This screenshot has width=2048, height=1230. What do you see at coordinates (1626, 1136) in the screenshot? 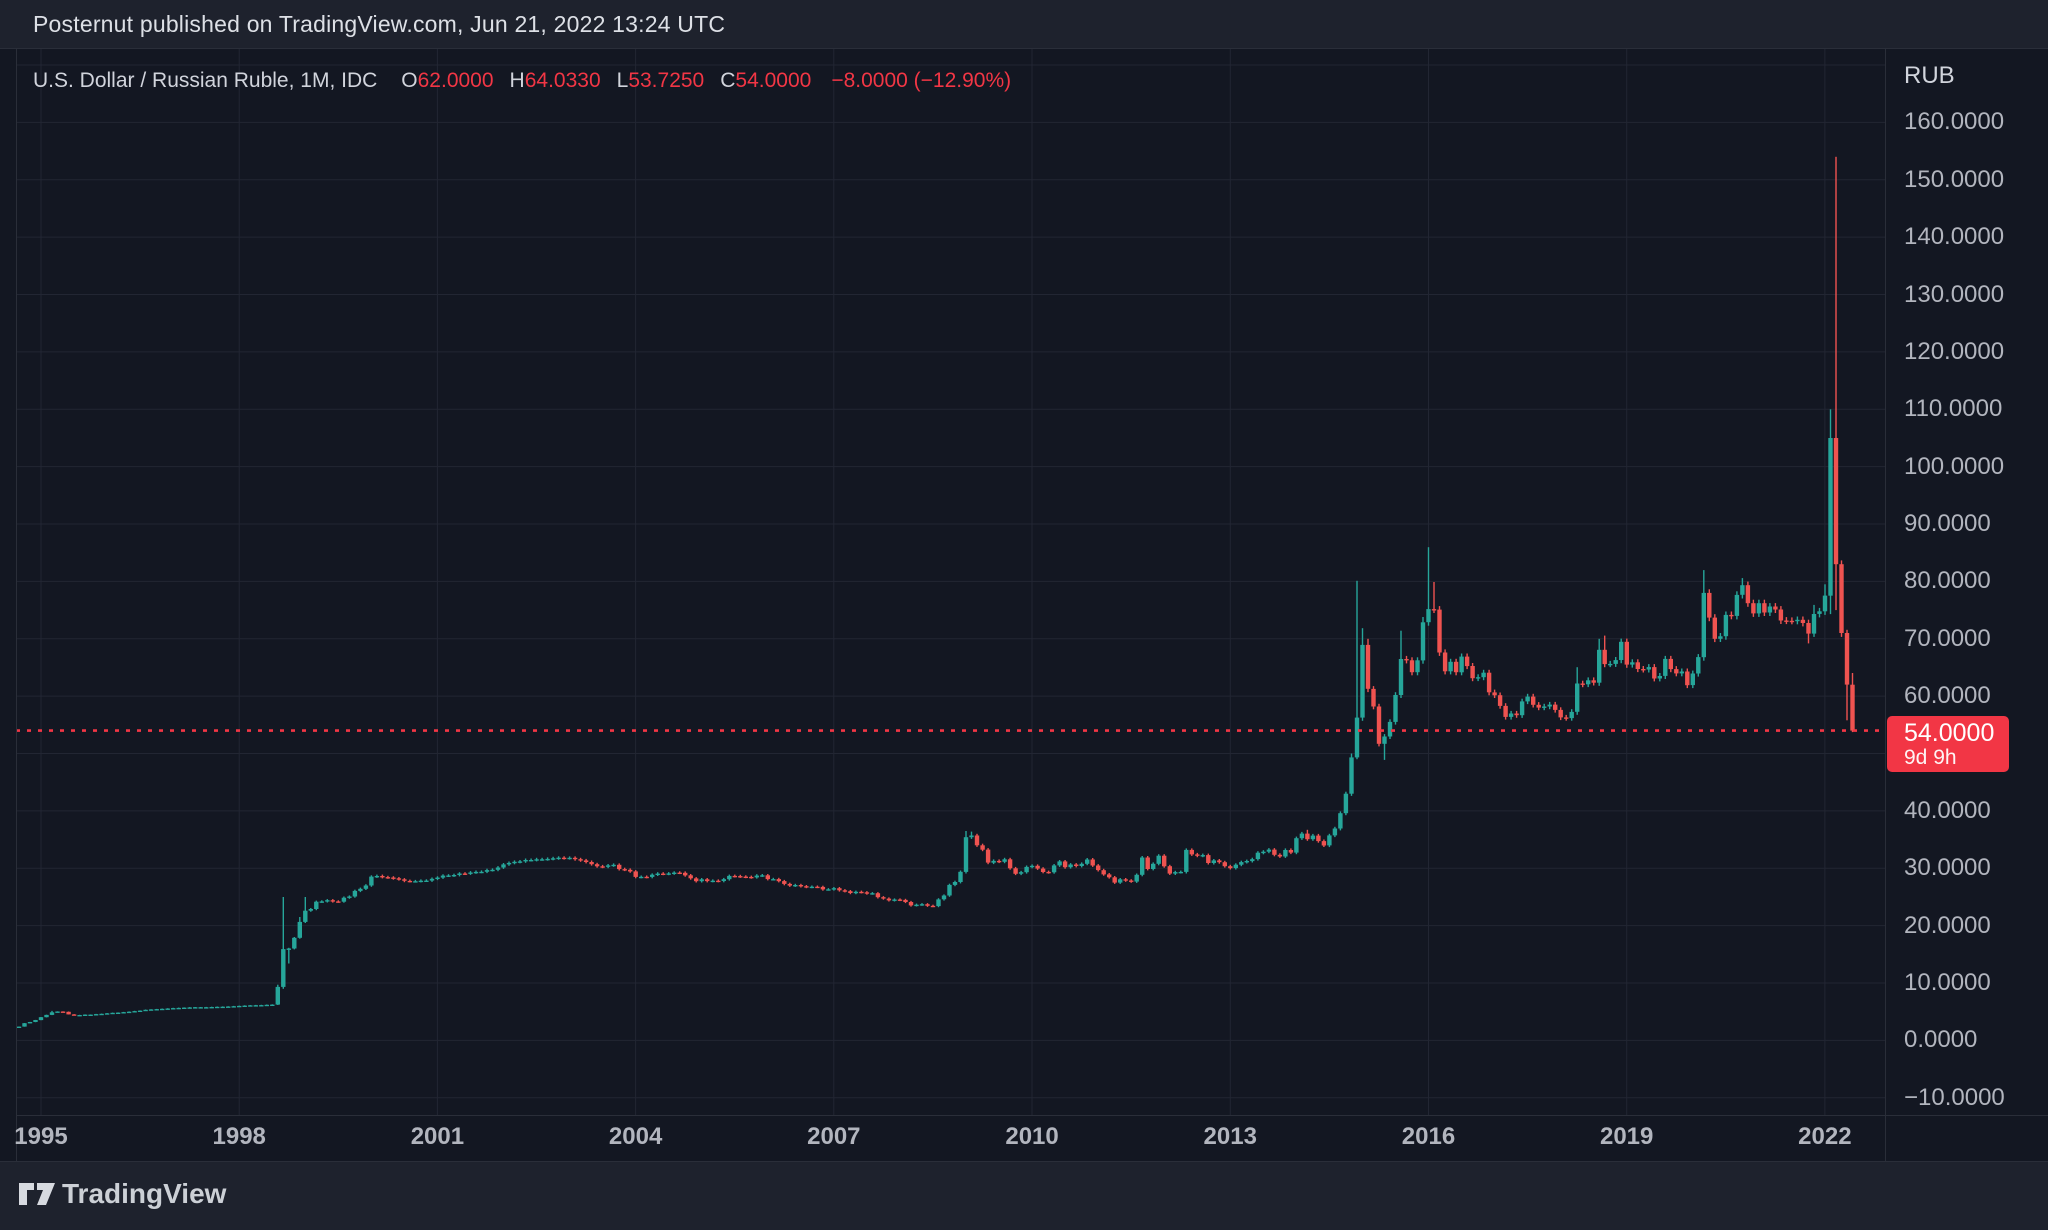
I see `year-tick-label: 2019` at bounding box center [1626, 1136].